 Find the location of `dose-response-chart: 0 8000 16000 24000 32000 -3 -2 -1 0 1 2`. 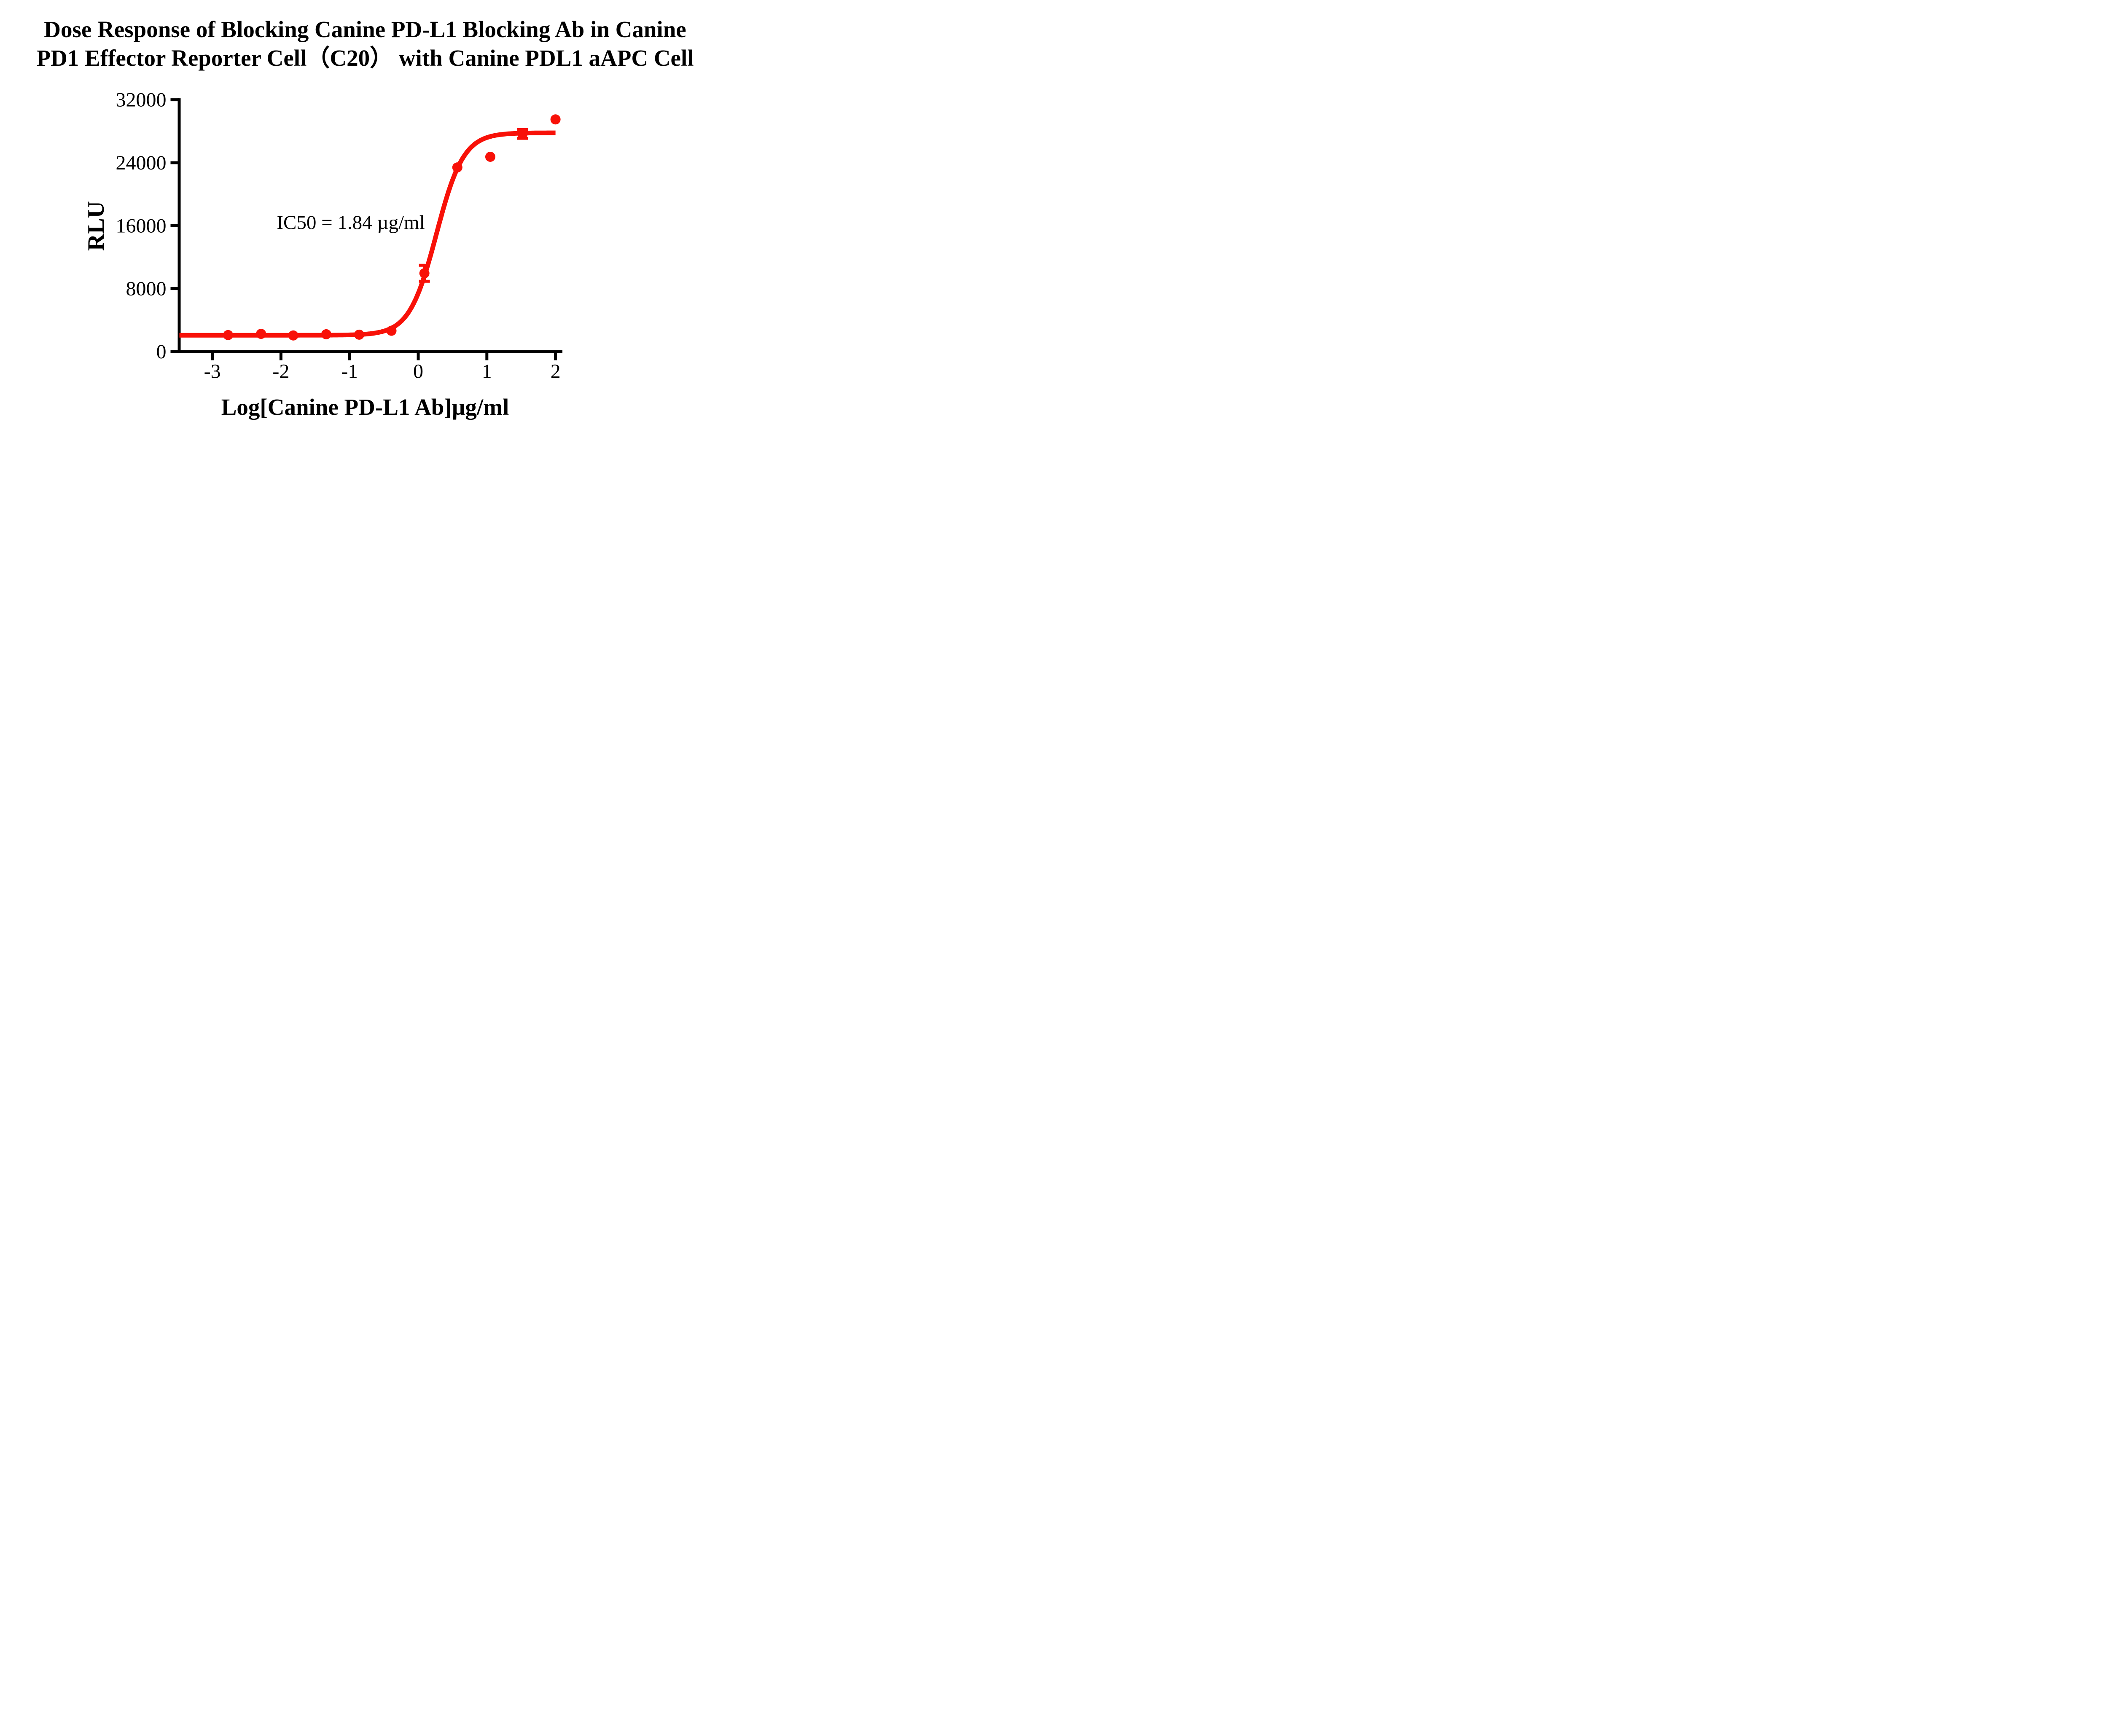

dose-response-chart: 0 8000 16000 24000 32000 -3 -2 -1 0 1 2 is located at coordinates (339, 236).